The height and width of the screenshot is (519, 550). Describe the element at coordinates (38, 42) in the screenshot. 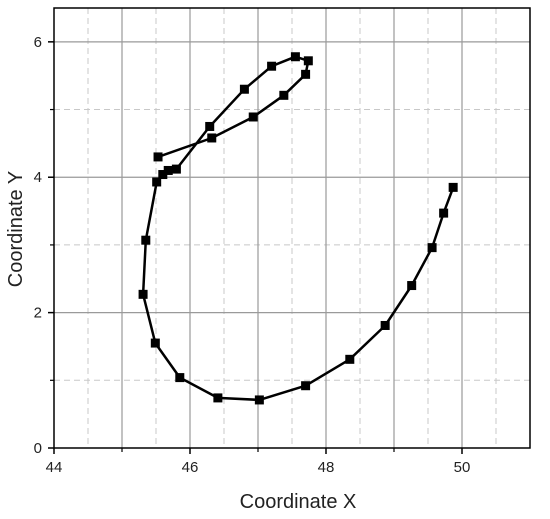

I see `y-tick-label: 6` at that location.